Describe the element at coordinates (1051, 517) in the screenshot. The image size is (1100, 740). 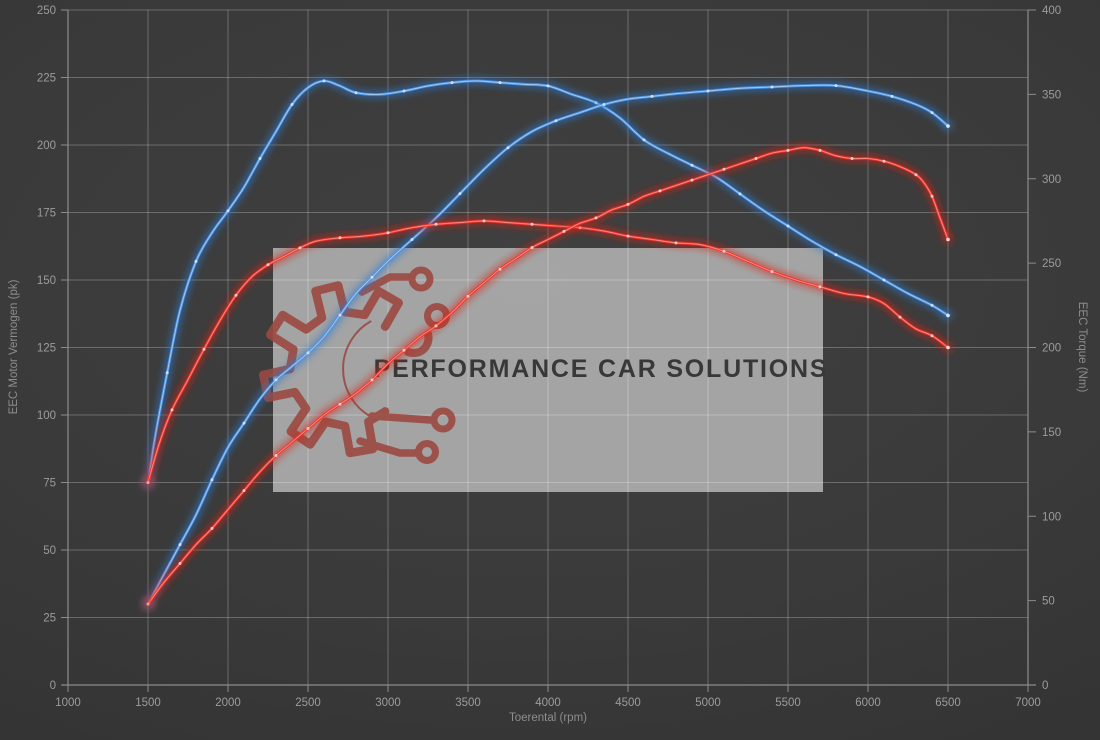
I see `right-tick-label-100: 100` at that location.